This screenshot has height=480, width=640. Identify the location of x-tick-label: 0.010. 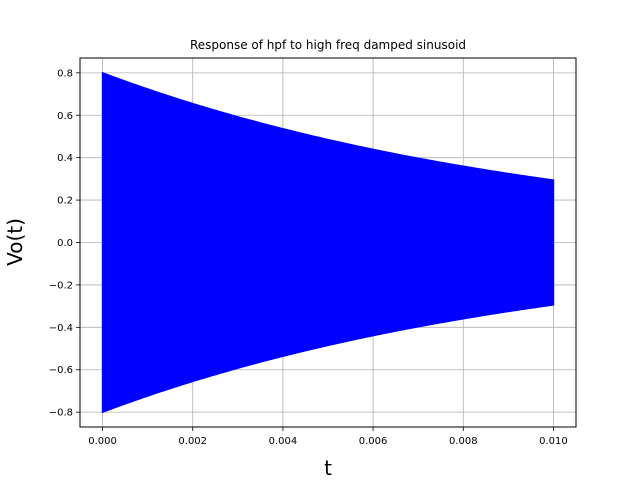
(553, 441).